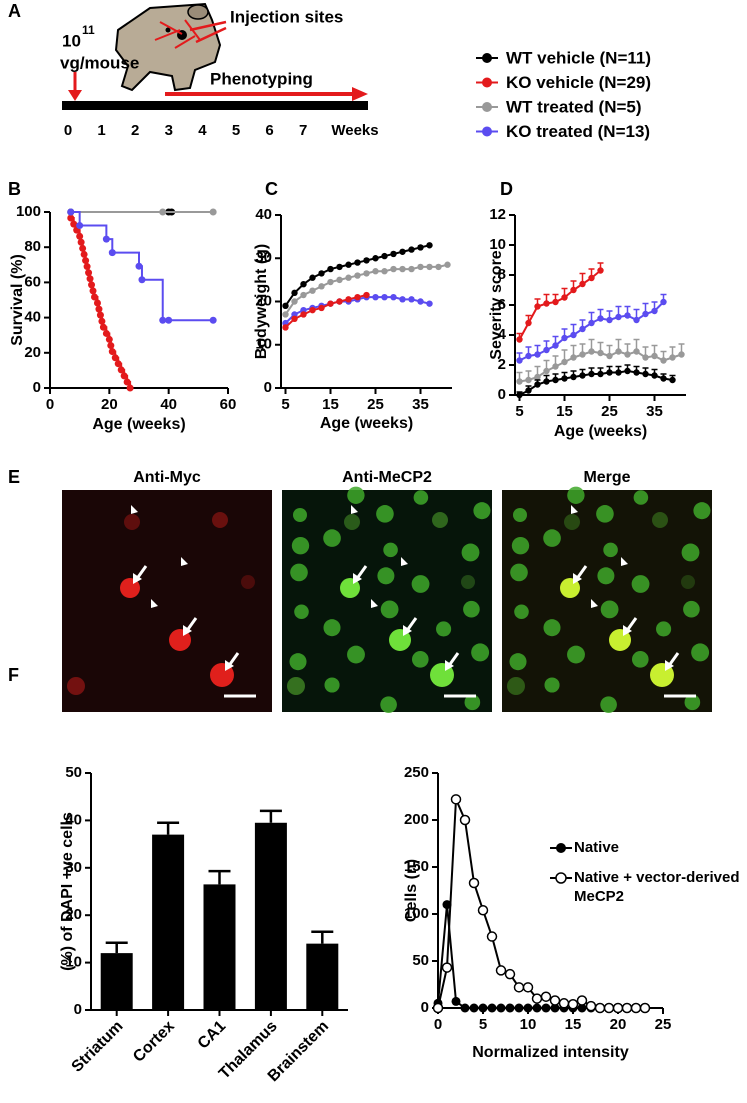 The image size is (747, 1103). Describe the element at coordinates (438, 1024) in the screenshot. I see `x-tick-label: 0` at that location.